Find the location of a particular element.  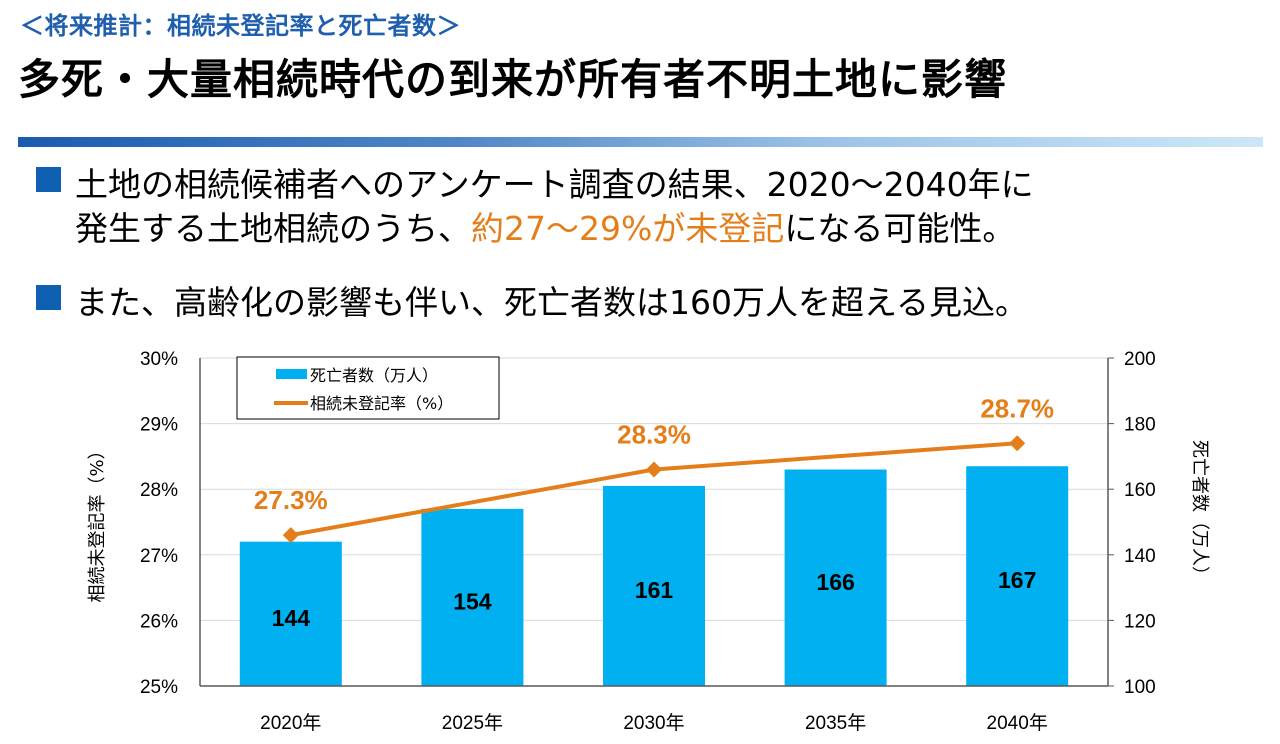

bar-2030年 is located at coordinates (654, 585).